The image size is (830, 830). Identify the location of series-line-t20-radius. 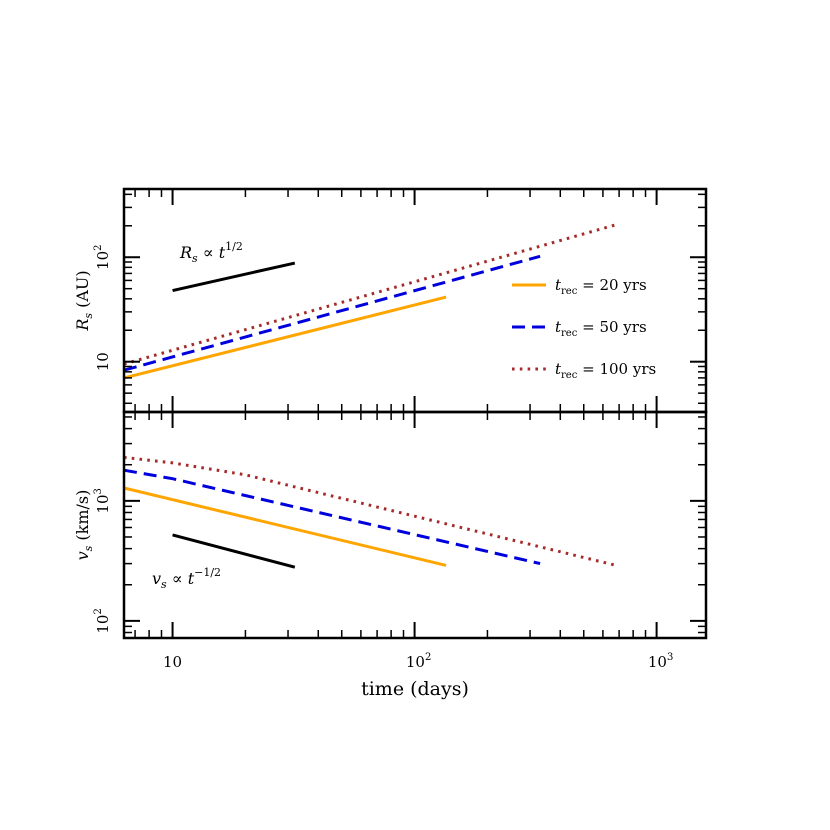
(285, 337).